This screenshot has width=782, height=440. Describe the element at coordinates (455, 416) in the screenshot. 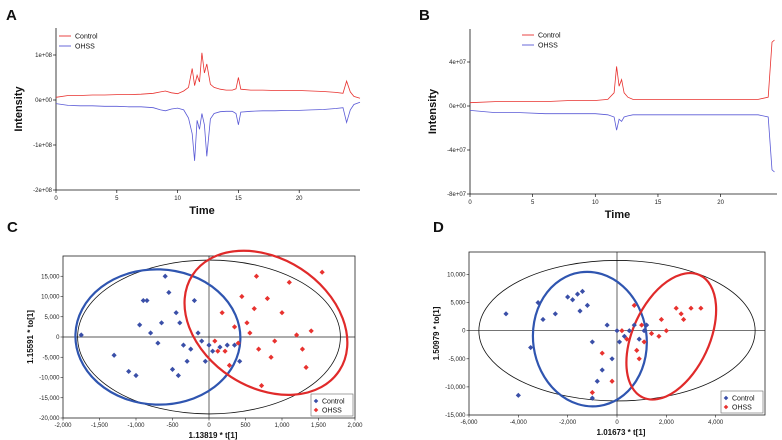

I see `y-tick-label: -15,000` at that location.